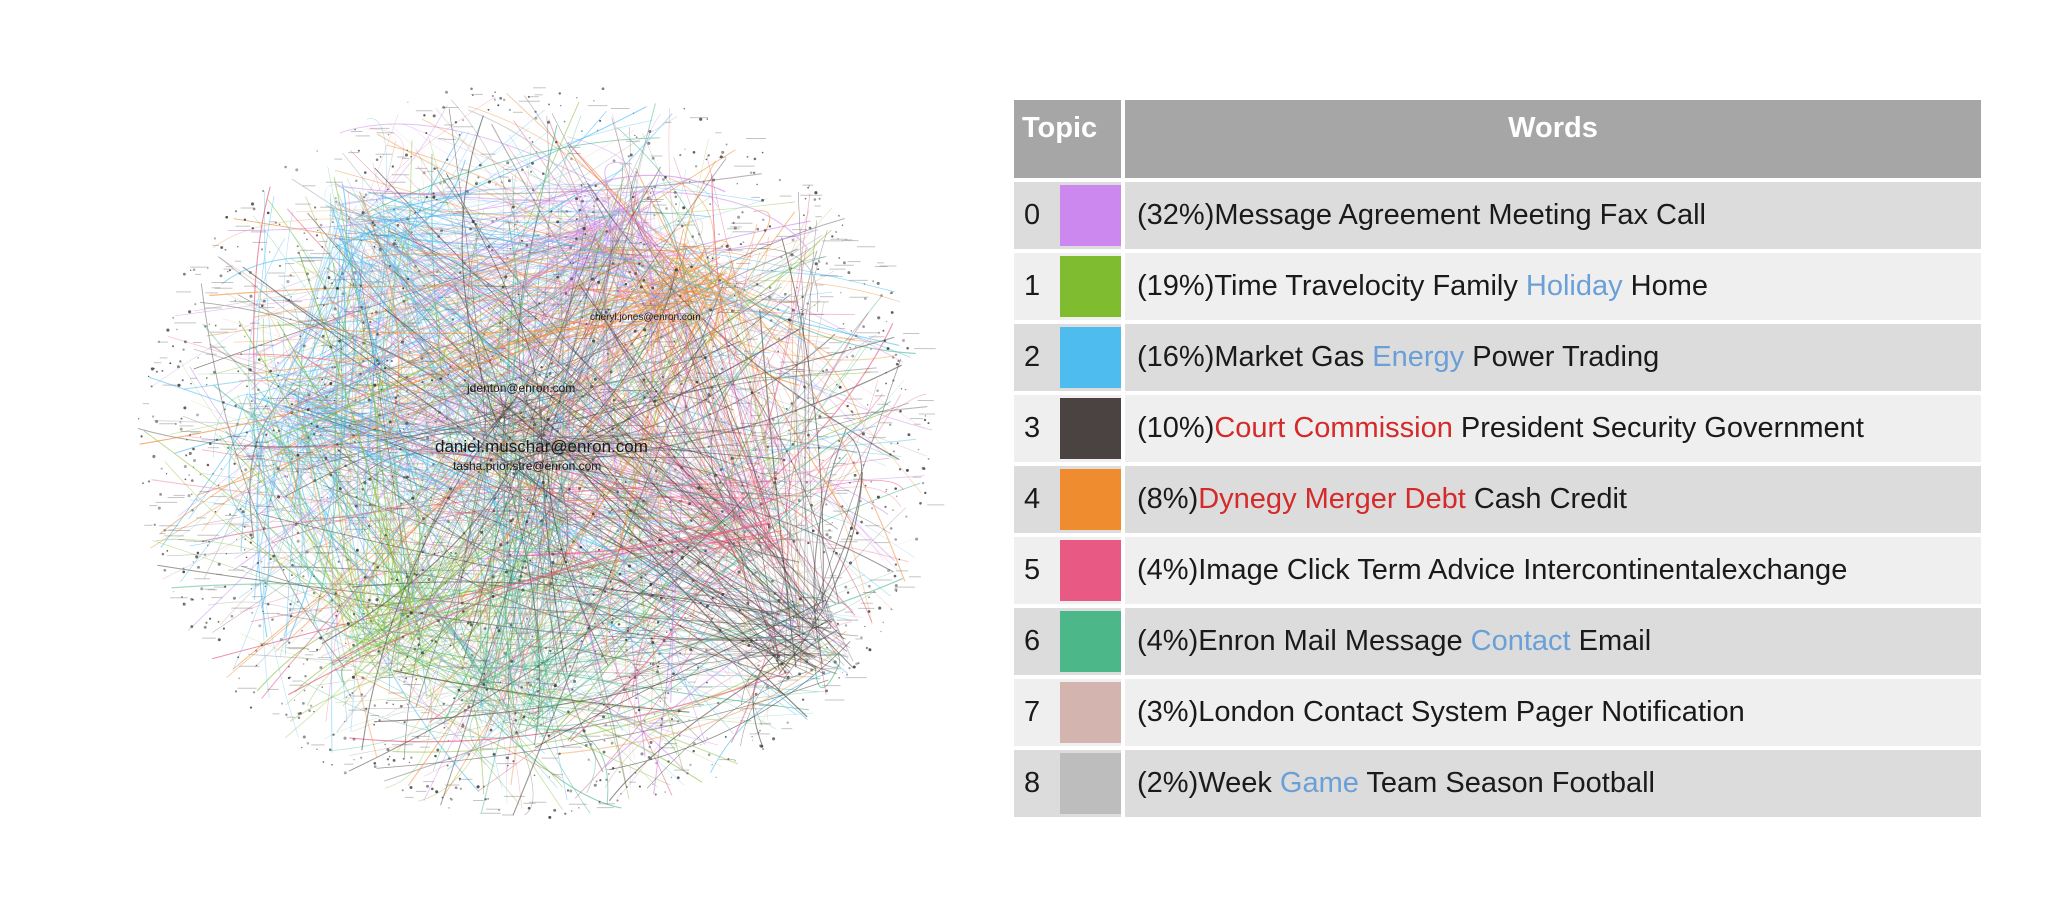 This screenshot has height=922, width=2060. Describe the element at coordinates (1090, 286) in the screenshot. I see `topic-color-swatch` at that location.